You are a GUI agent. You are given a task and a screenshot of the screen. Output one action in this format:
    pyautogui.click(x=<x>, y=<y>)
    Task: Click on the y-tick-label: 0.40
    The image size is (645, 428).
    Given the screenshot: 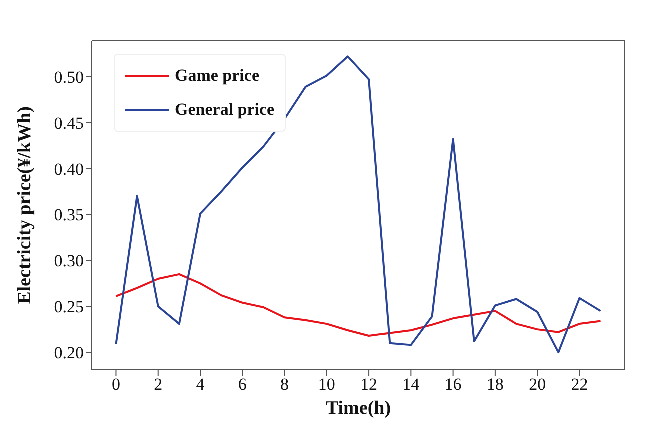 What is the action you would take?
    pyautogui.click(x=69, y=169)
    